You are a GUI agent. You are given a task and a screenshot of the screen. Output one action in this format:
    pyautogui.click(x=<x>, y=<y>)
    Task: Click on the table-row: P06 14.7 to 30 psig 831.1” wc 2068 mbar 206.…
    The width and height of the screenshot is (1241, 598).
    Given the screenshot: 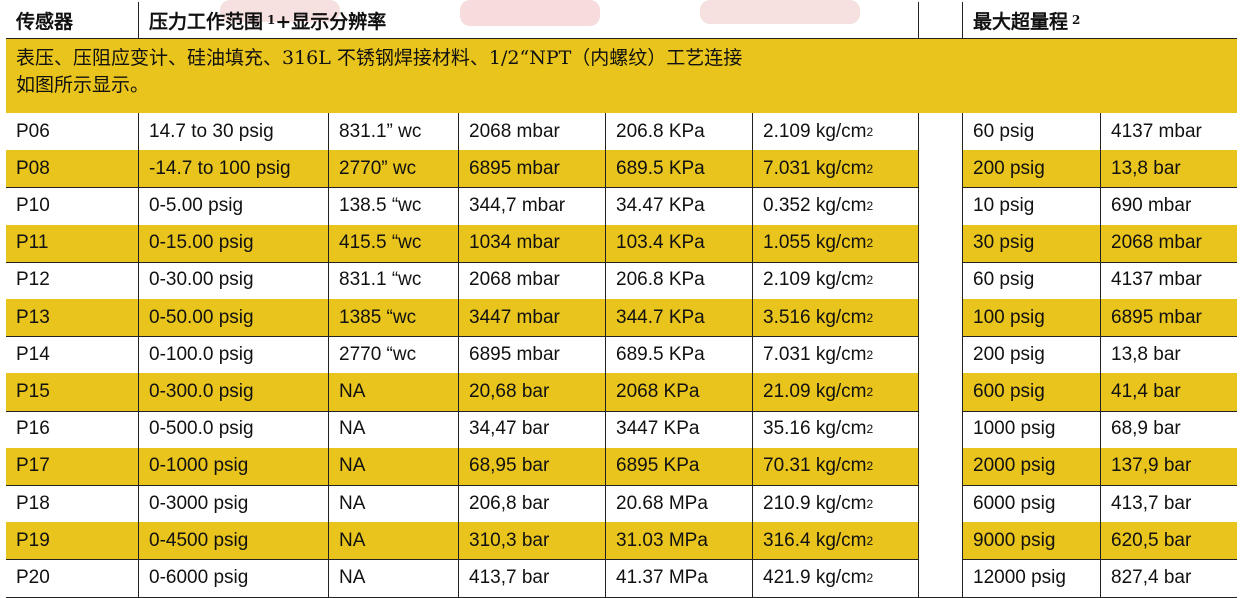 What is the action you would take?
    pyautogui.click(x=621, y=132)
    